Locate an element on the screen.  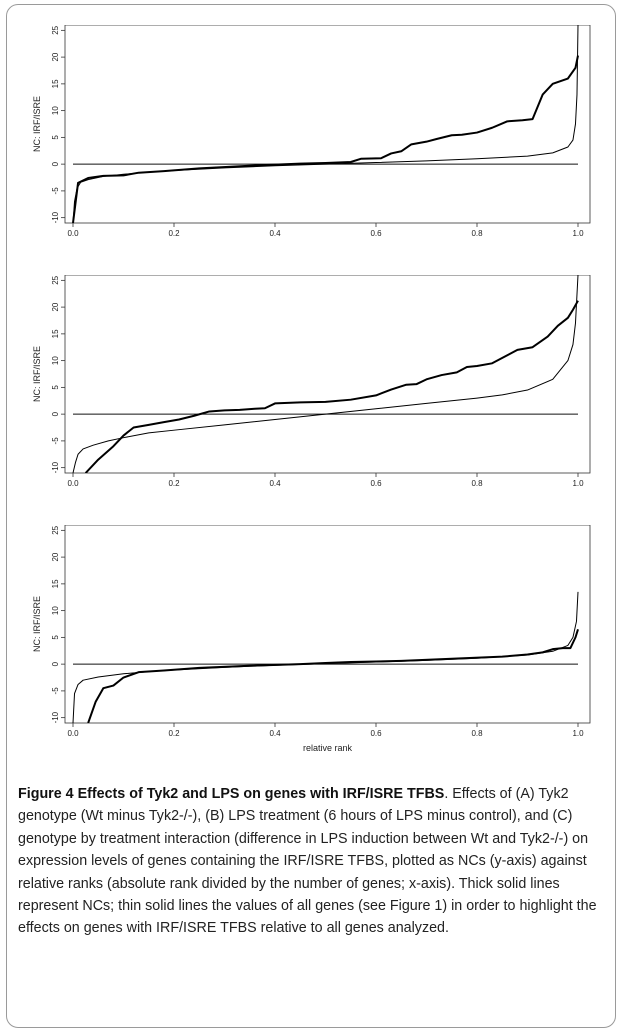
thick-nc-line-b is located at coordinates (331, 386).